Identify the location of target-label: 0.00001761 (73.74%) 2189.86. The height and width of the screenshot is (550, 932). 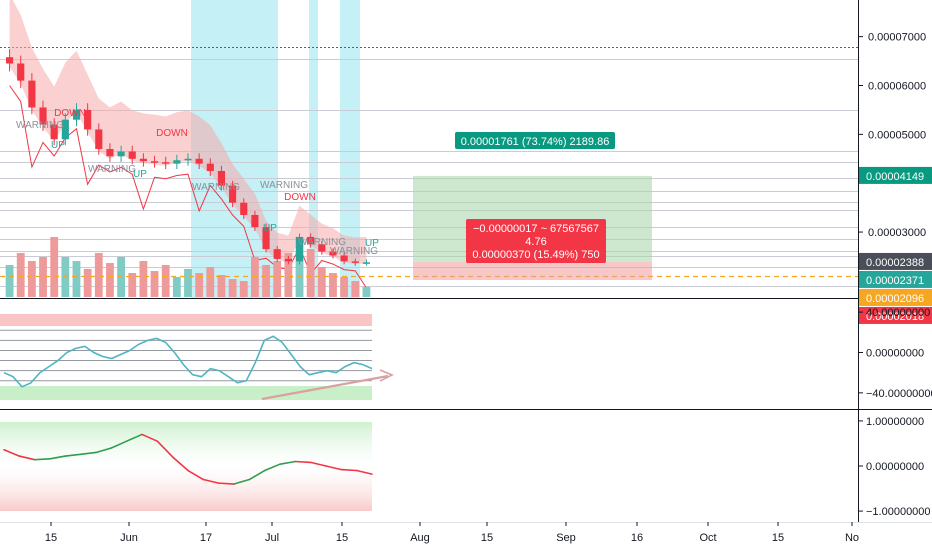
(535, 142).